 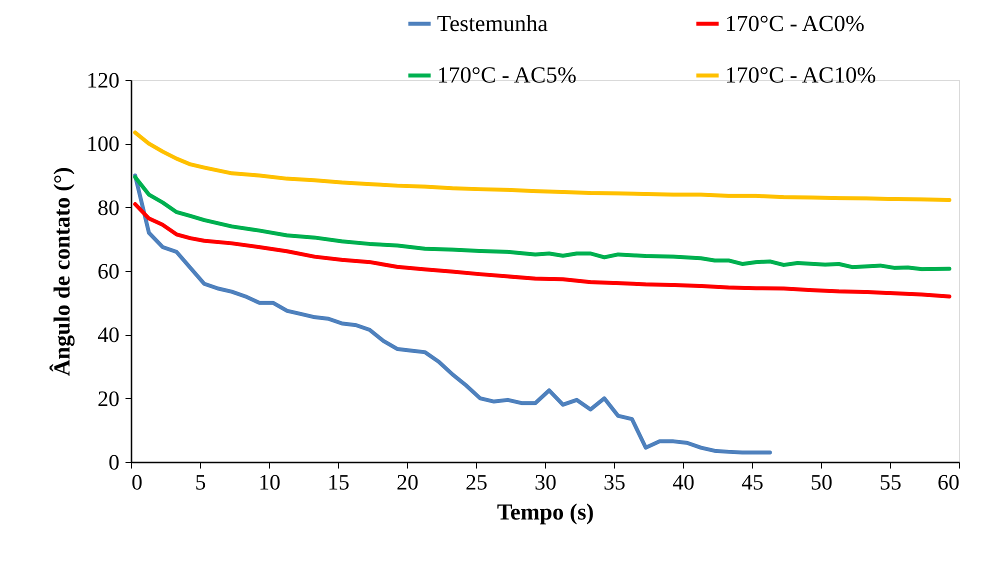 What do you see at coordinates (683, 482) in the screenshot?
I see `x-tick-label: 40` at bounding box center [683, 482].